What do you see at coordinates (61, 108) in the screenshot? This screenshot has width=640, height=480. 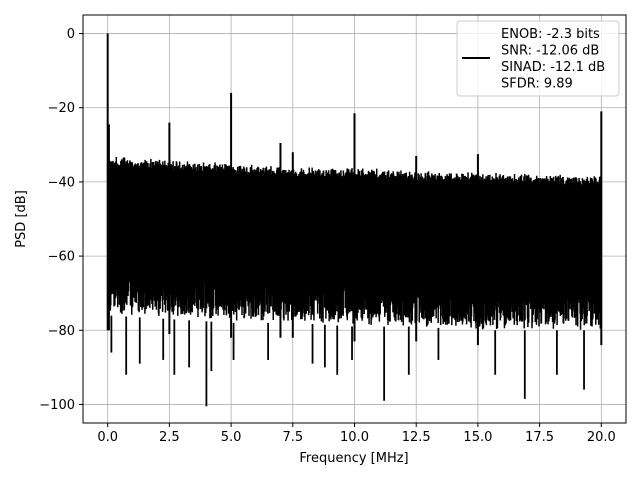 I see `y-tick-label: −20` at bounding box center [61, 108].